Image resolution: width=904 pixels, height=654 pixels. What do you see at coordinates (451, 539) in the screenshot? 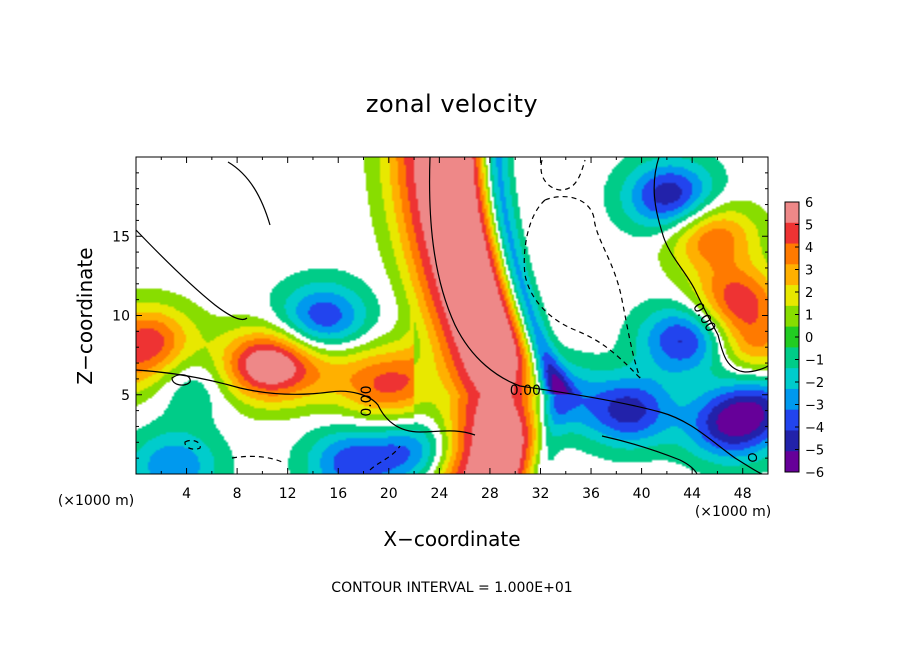
I see `x-axis-label: X−coordinate` at bounding box center [451, 539].